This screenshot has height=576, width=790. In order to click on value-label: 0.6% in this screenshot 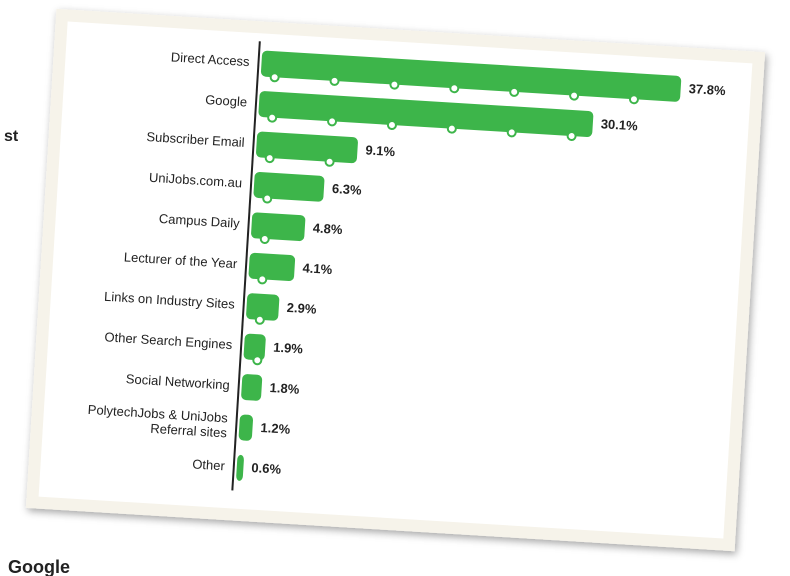, I will do `click(266, 468)`.